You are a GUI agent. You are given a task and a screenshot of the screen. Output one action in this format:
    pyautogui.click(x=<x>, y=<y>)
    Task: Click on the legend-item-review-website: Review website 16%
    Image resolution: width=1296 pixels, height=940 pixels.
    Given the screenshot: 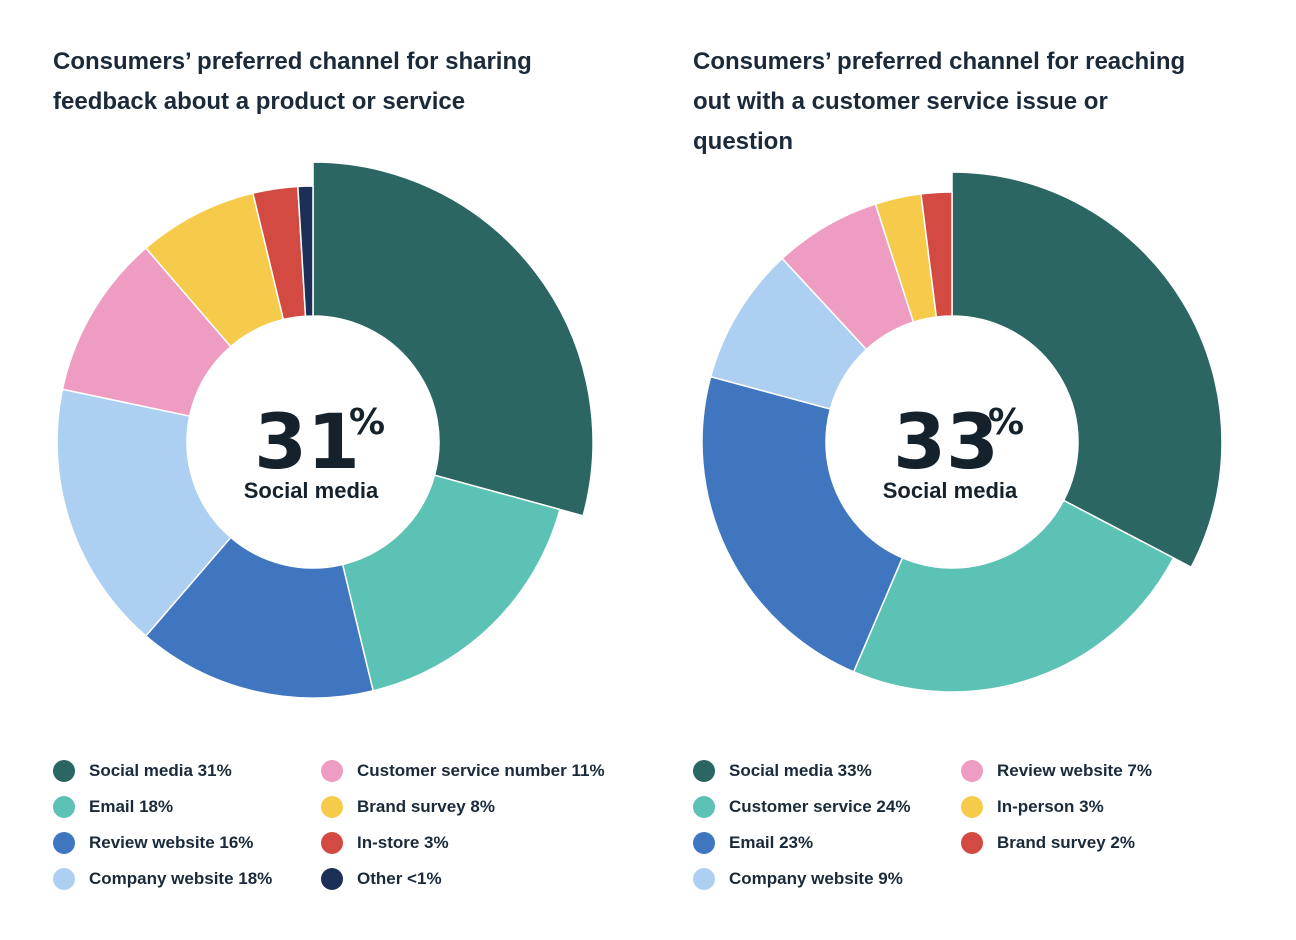 What is the action you would take?
    pyautogui.click(x=153, y=843)
    